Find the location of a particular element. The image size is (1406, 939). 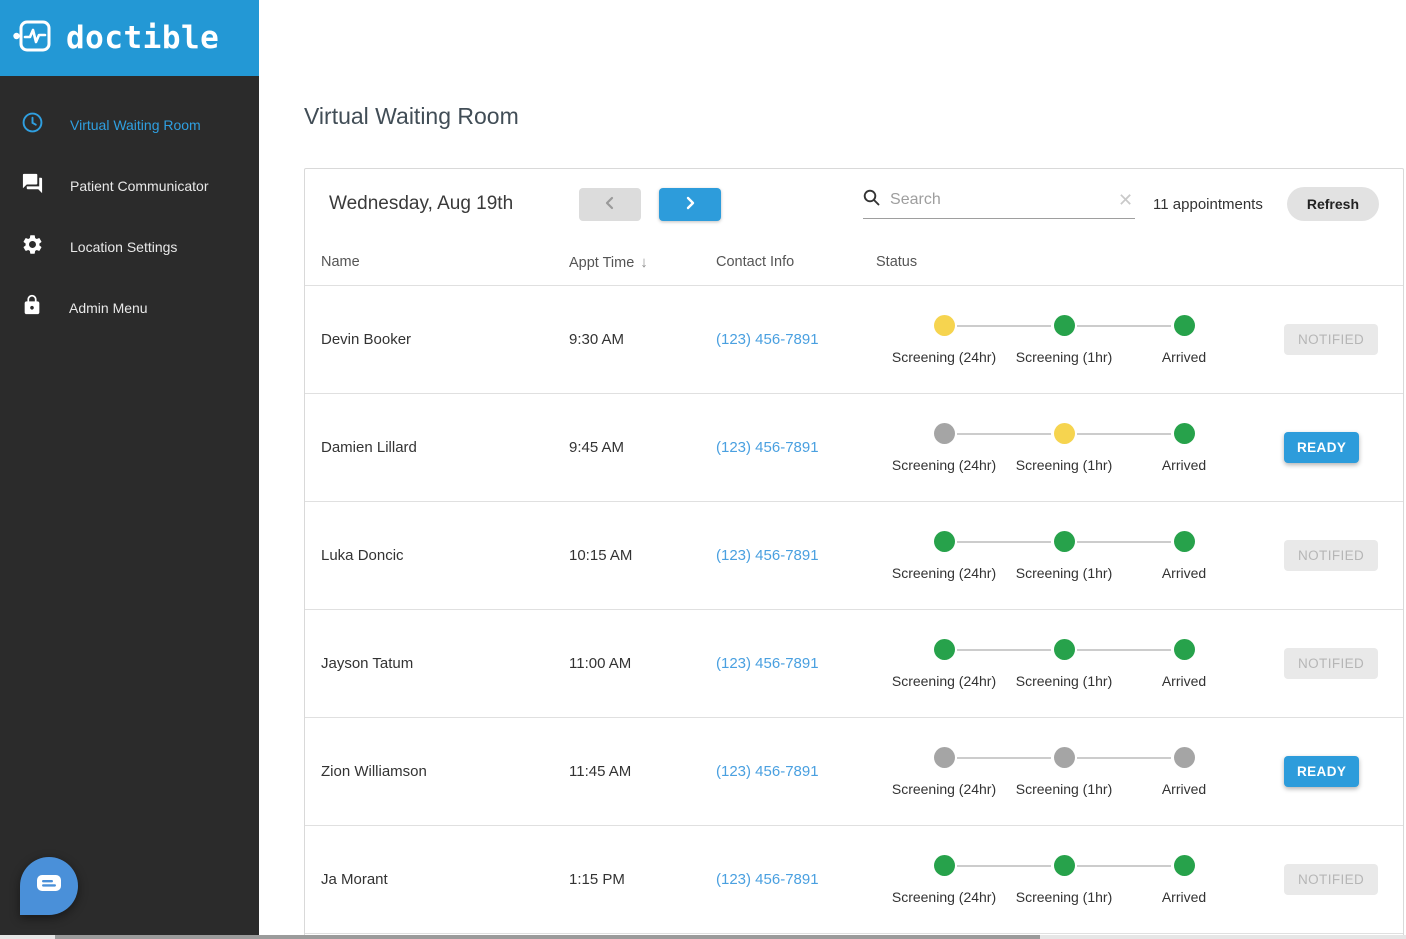

sidebar-item-virtual-waiting-room: Virtual Waiting Room is located at coordinates (129, 124).